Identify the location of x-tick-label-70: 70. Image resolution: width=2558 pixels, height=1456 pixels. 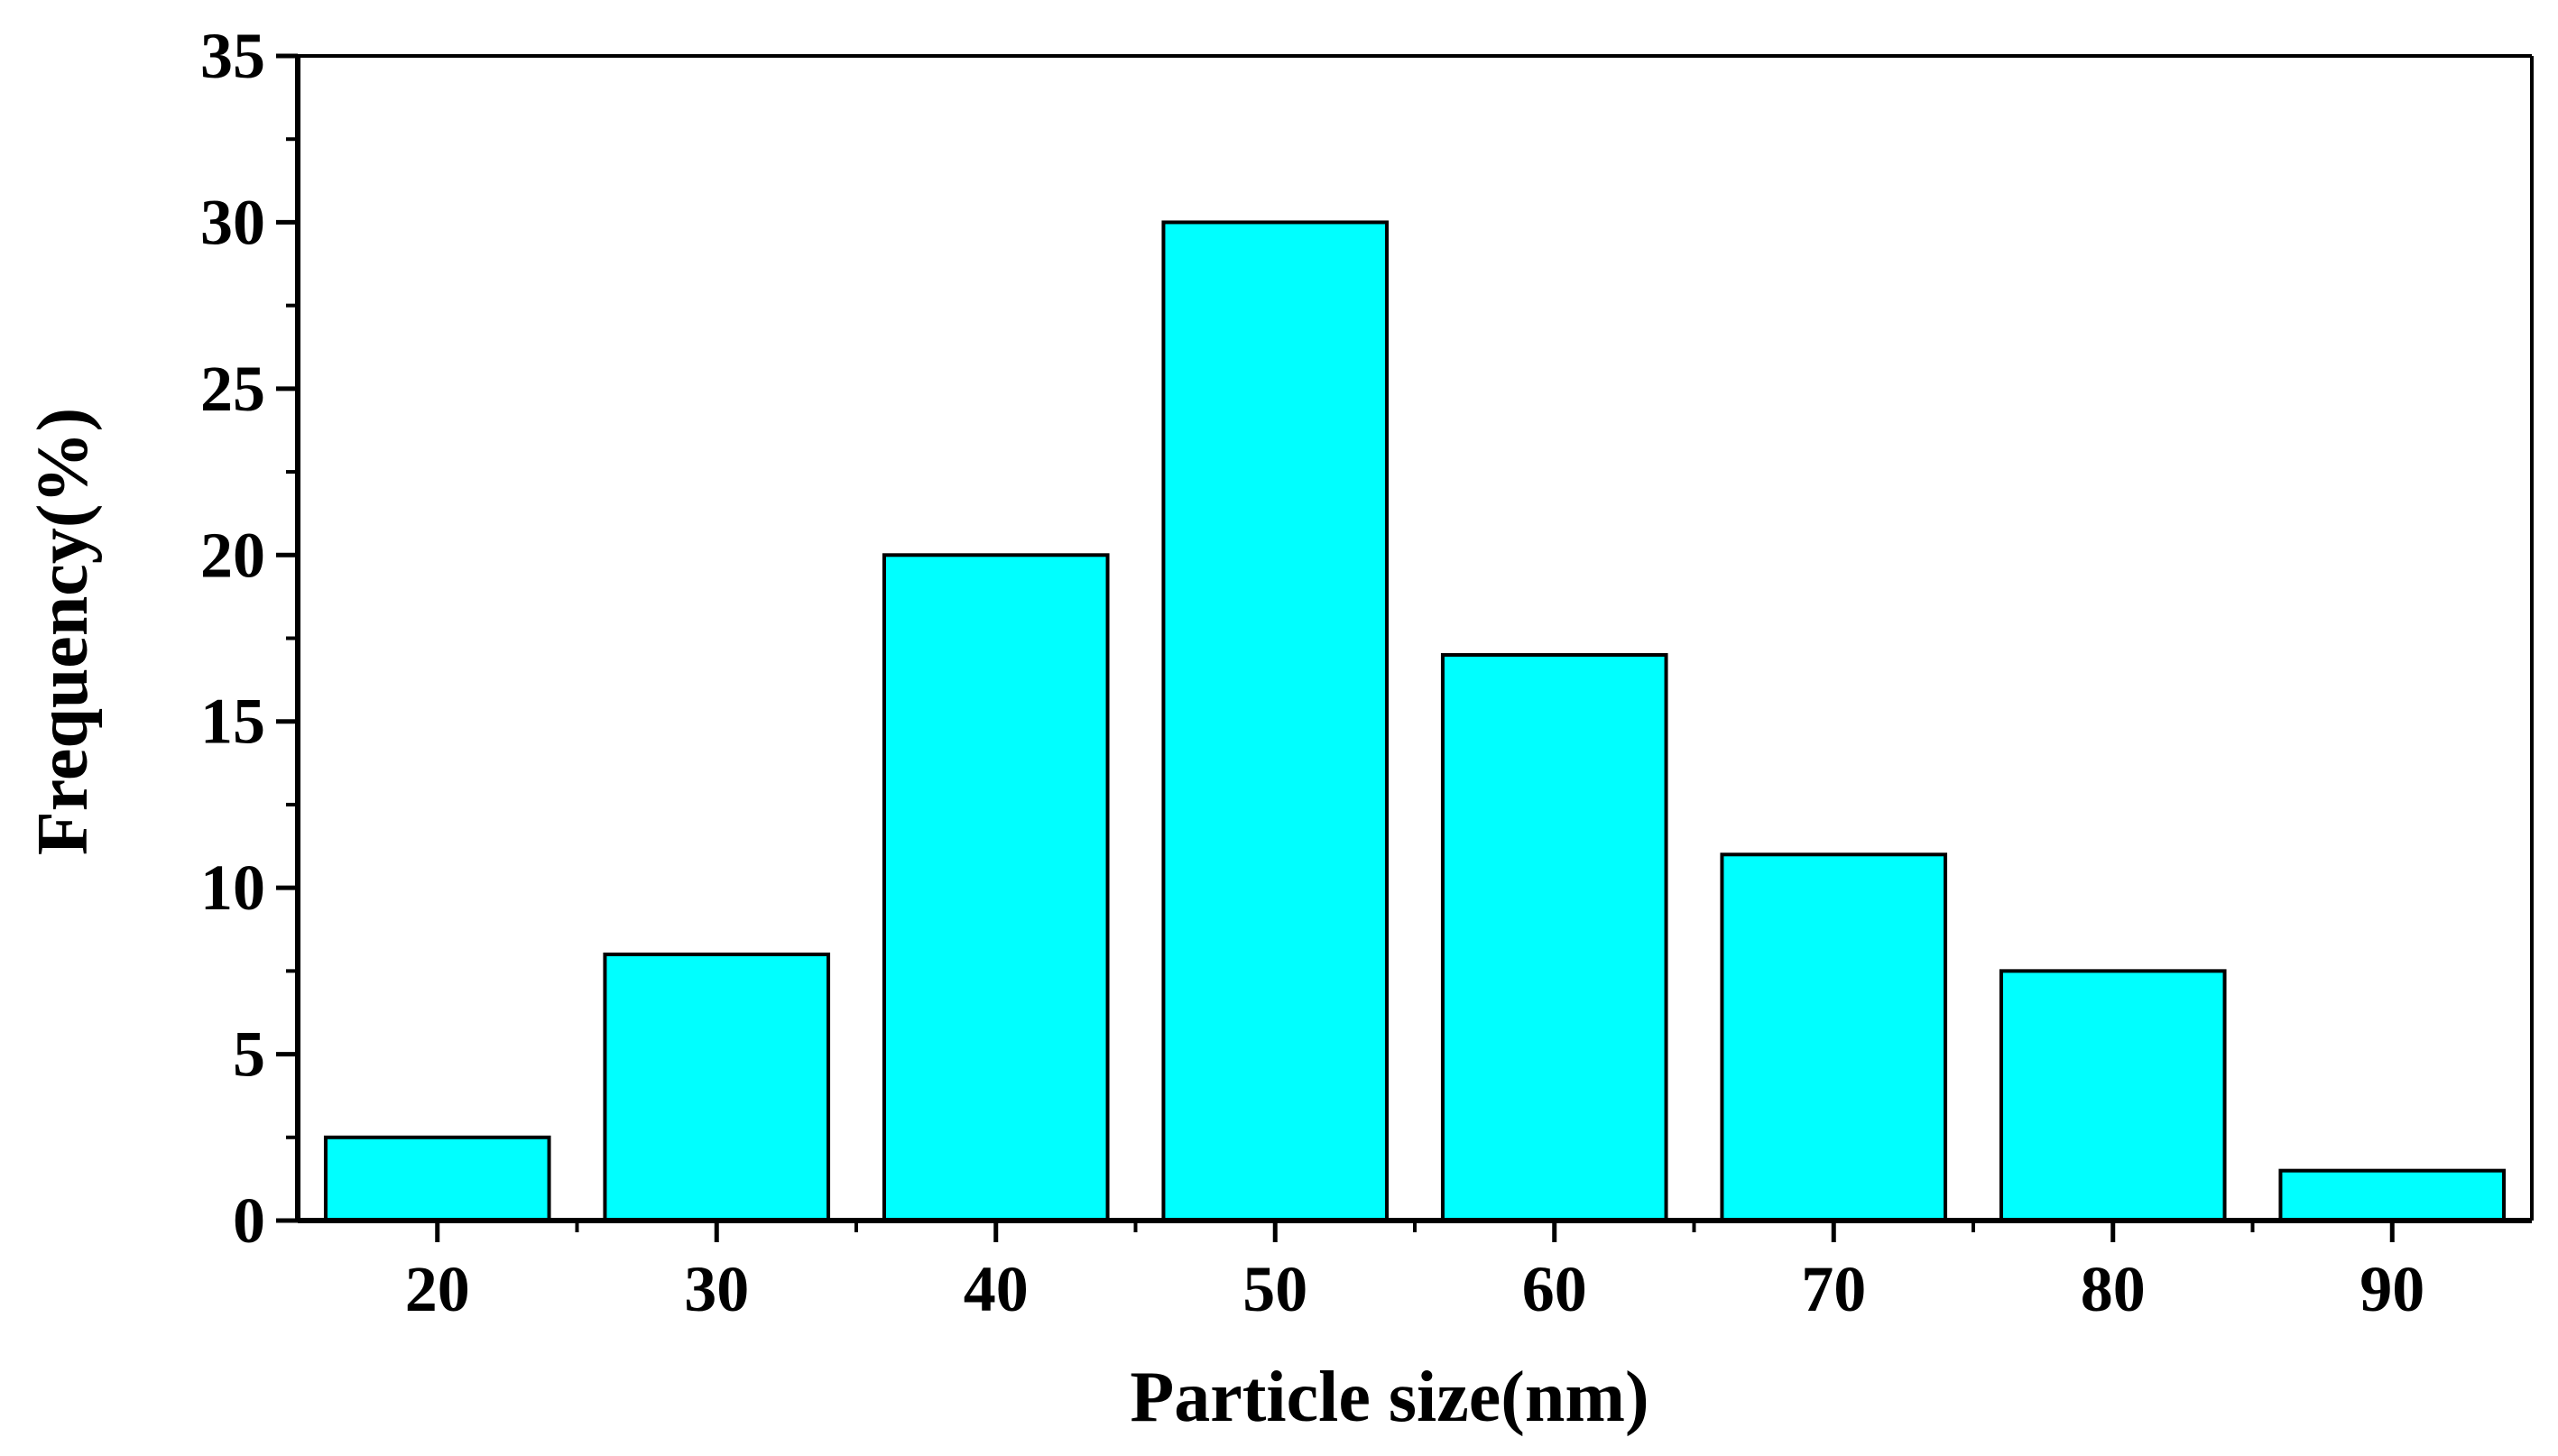
(1833, 1289).